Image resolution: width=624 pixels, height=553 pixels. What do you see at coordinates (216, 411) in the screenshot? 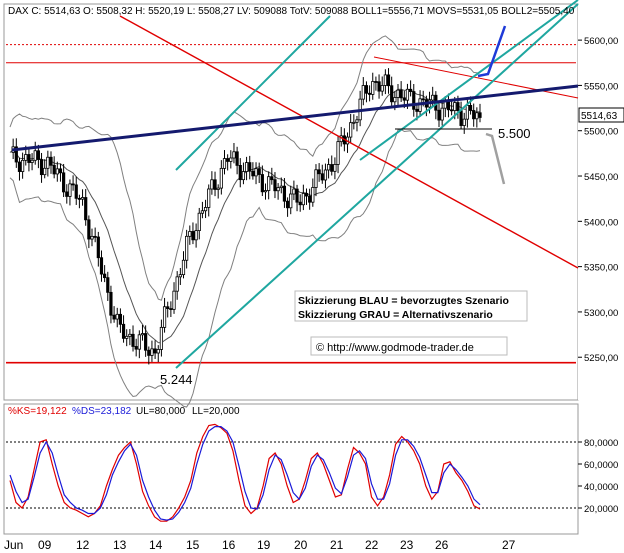
I see `stoch-header-ll: LL=20,000` at bounding box center [216, 411].